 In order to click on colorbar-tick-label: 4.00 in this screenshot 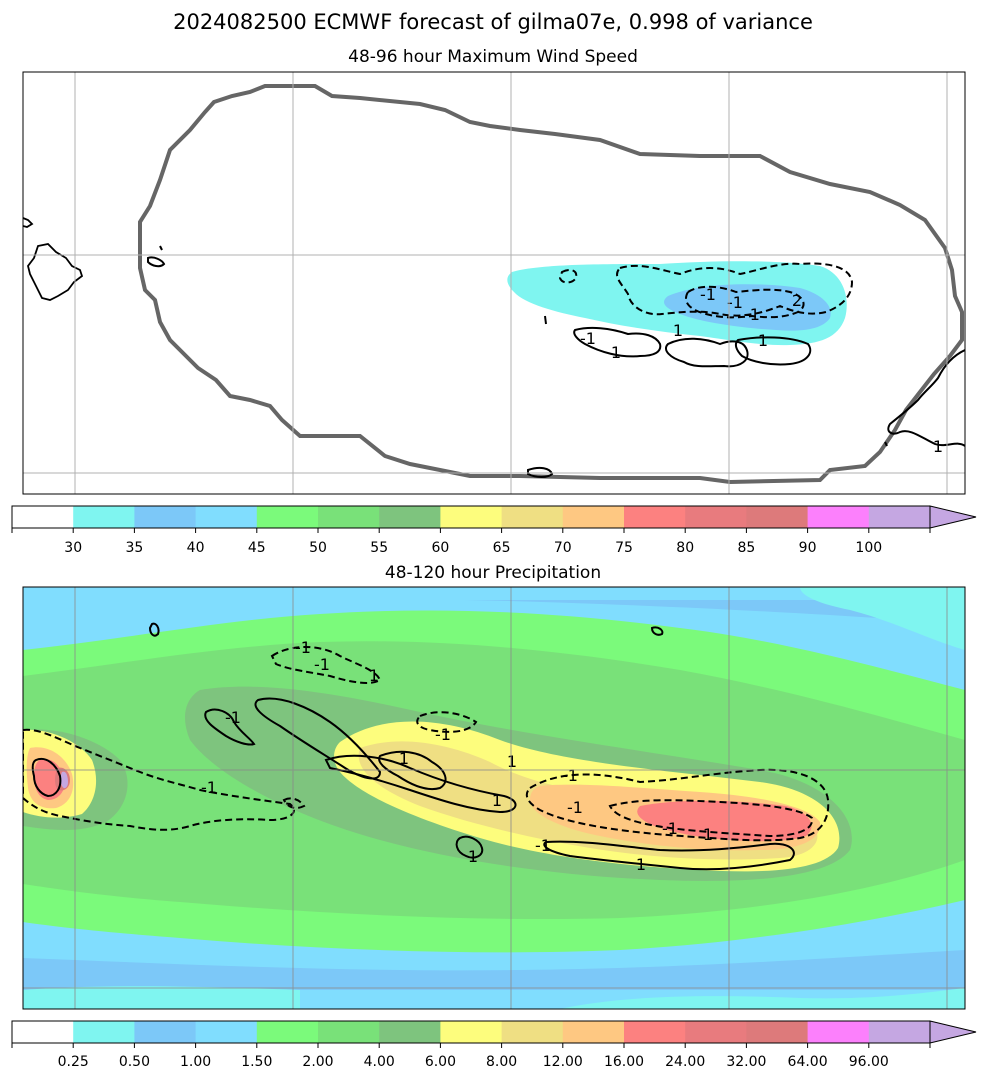, I will do `click(379, 1062)`.